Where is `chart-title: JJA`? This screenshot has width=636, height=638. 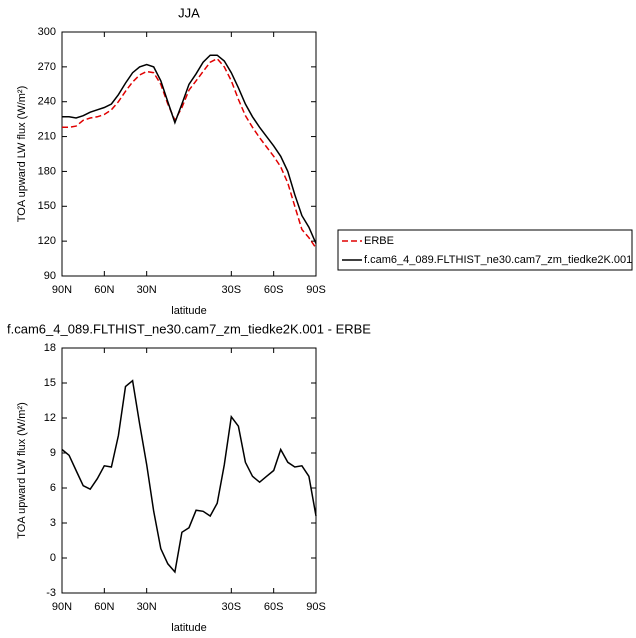 chart-title: JJA is located at coordinates (189, 12).